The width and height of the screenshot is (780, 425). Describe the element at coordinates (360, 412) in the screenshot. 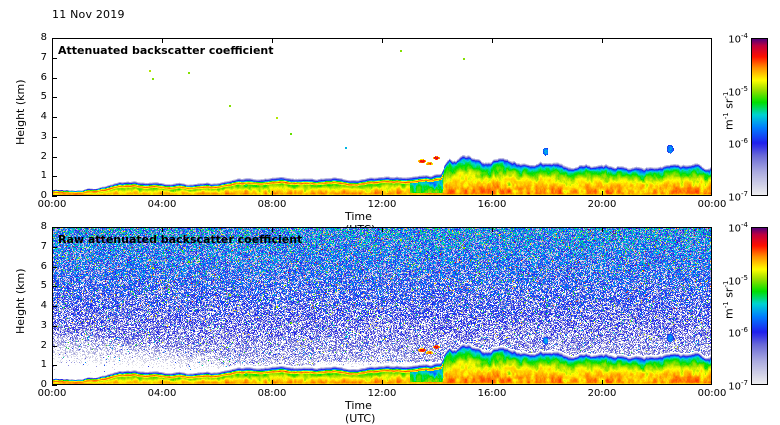

I see `x-axis-title-bottom: Time (UTC)` at that location.